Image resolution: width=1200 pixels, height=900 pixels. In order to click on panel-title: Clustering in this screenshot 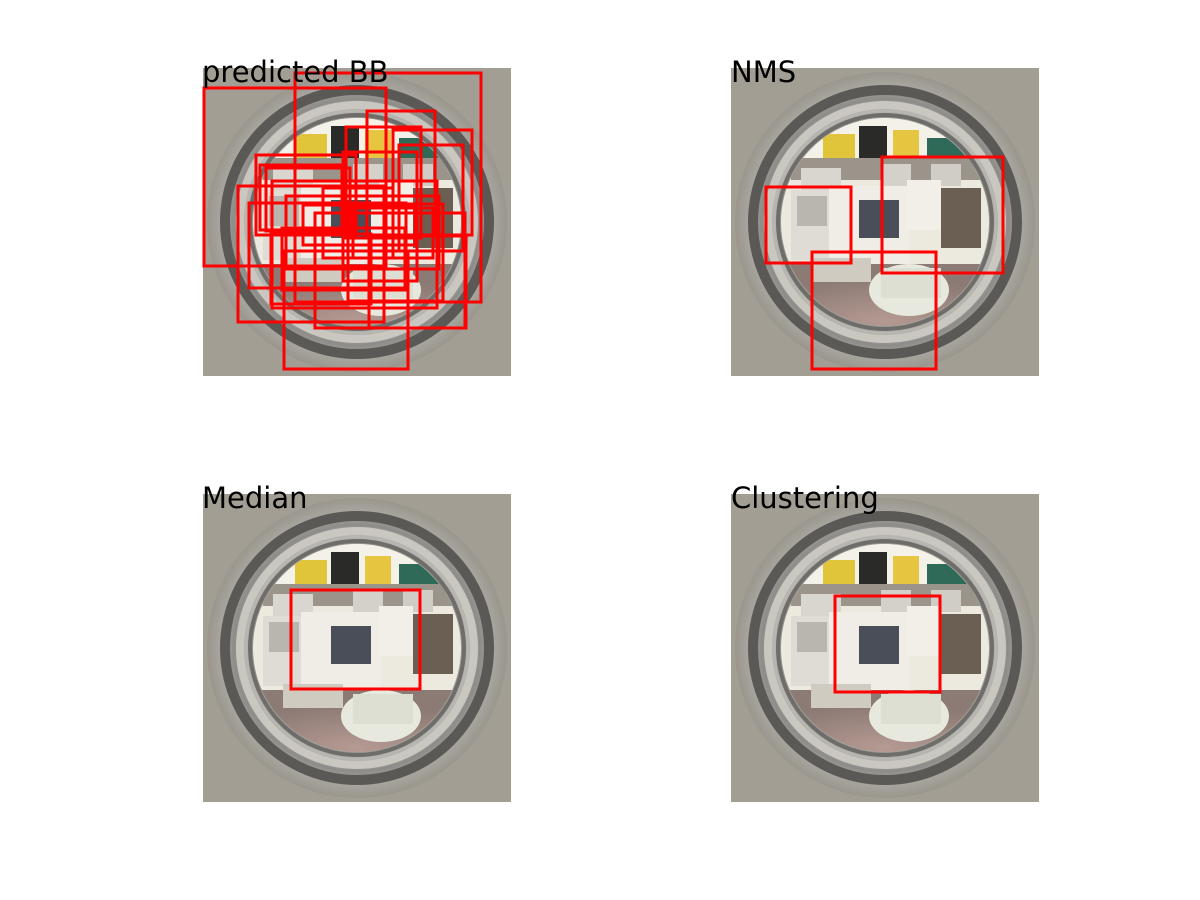, I will do `click(805, 498)`.